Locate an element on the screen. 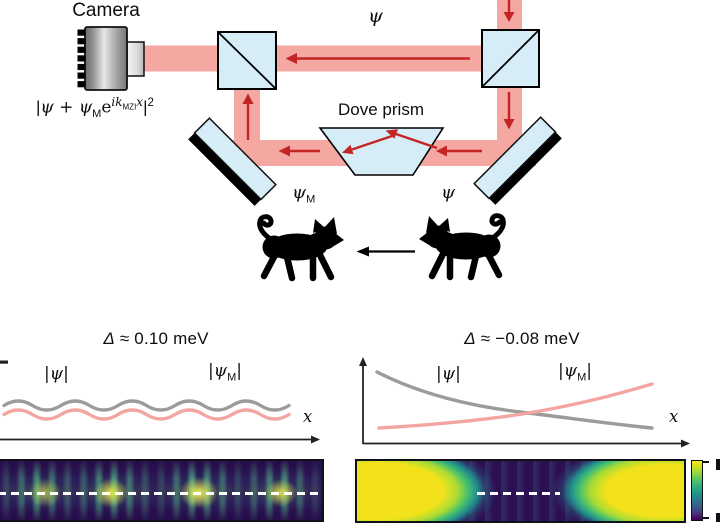 The width and height of the screenshot is (720, 530). beam-splitter-left is located at coordinates (247, 60).